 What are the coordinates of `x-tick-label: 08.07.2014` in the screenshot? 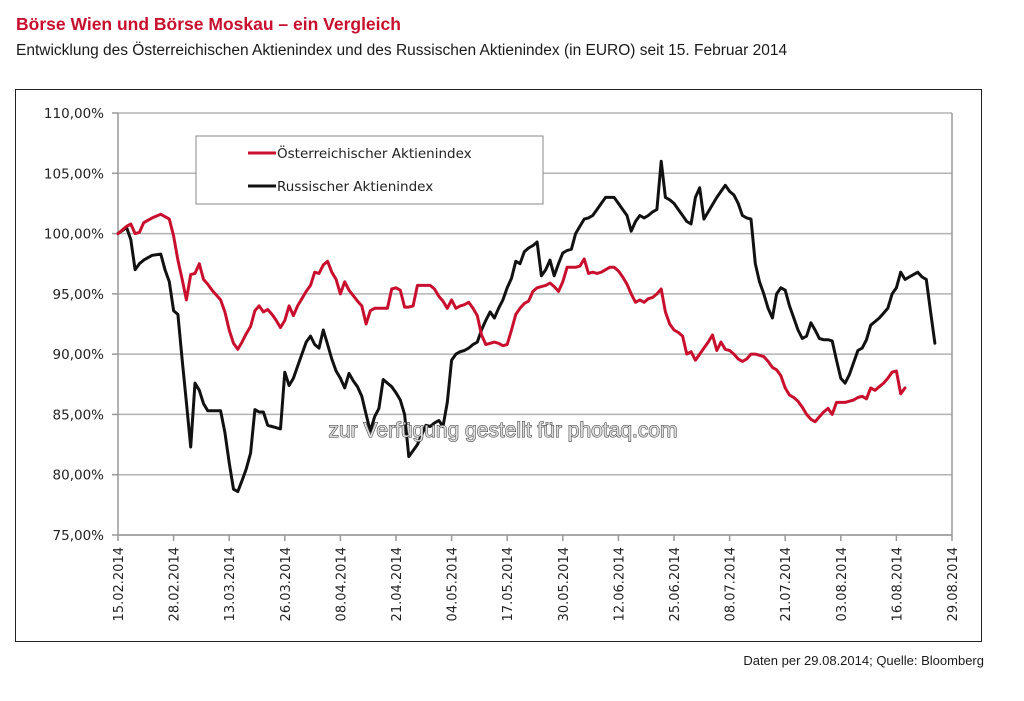 It's located at (731, 584).